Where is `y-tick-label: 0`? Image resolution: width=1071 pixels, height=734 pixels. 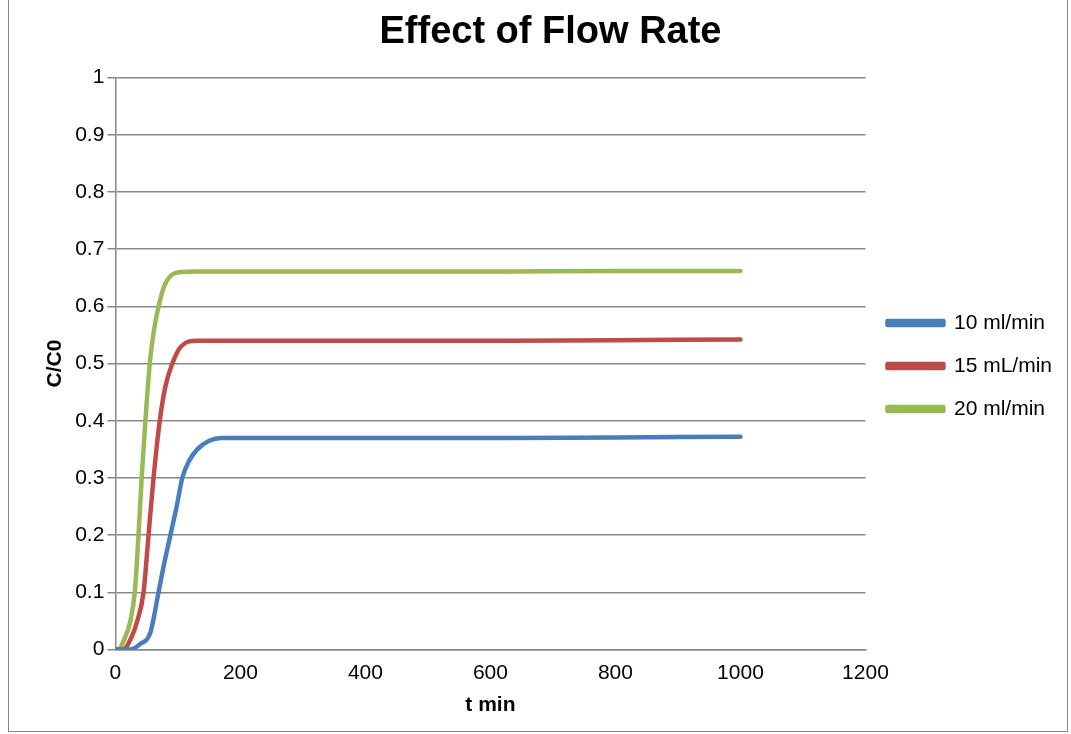 y-tick-label: 0 is located at coordinates (98, 648).